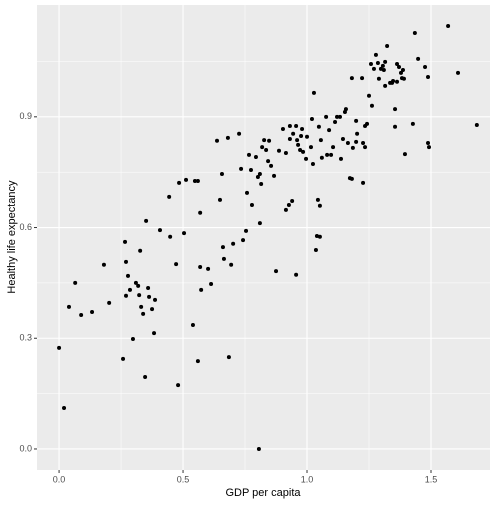 The height and width of the screenshot is (509, 504). What do you see at coordinates (183, 479) in the screenshot?
I see `x-tick-label: 0.5` at bounding box center [183, 479].